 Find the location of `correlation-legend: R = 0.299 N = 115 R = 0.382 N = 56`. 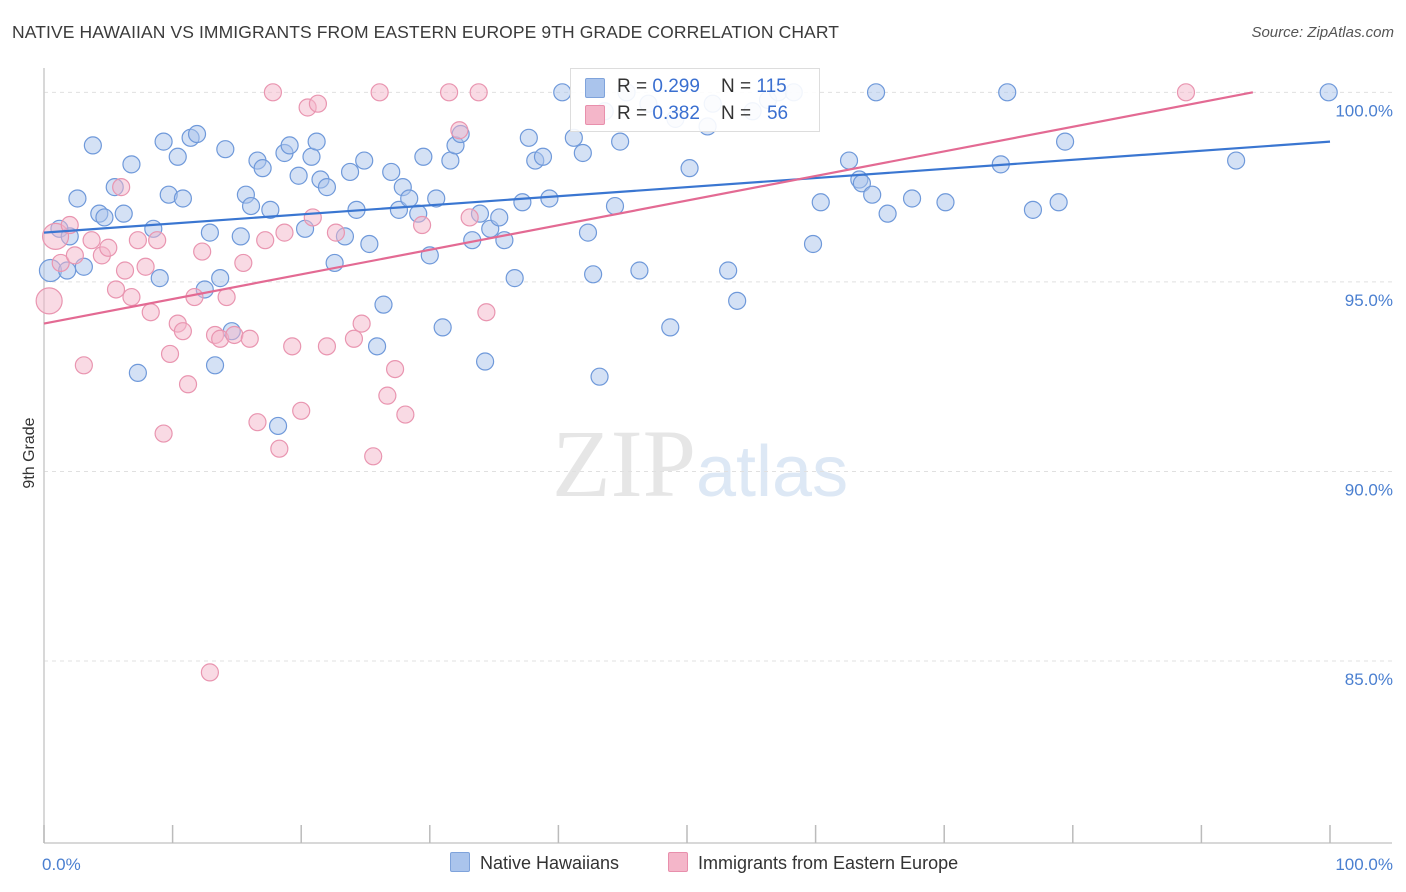

correlation-legend: R = 0.299 N = 115 R = 0.382 N = 56 is located at coordinates (695, 100).